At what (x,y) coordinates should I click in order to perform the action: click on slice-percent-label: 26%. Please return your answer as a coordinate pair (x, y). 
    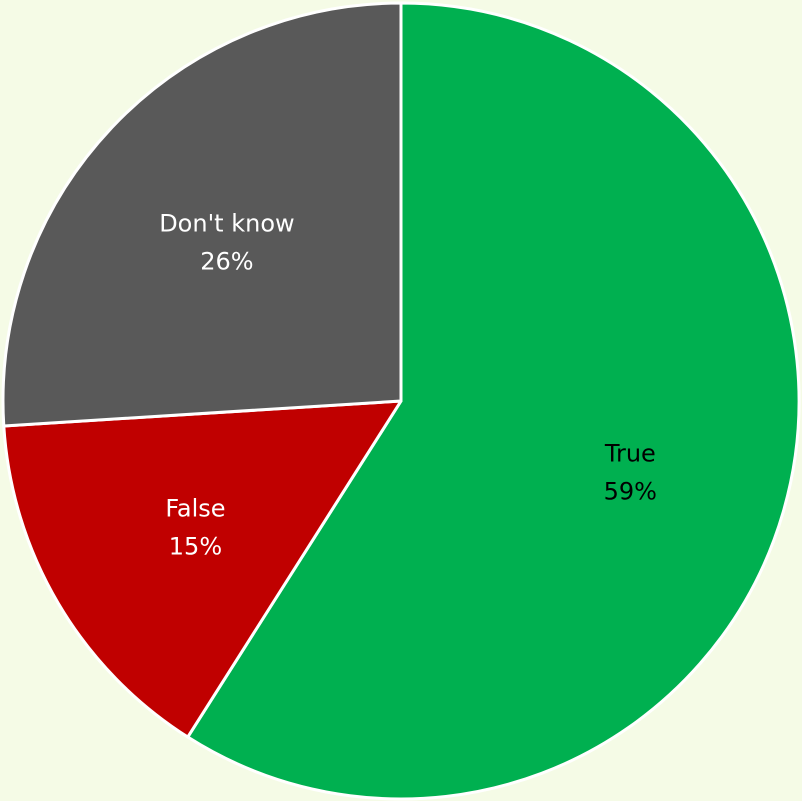
    Looking at the image, I should click on (226, 262).